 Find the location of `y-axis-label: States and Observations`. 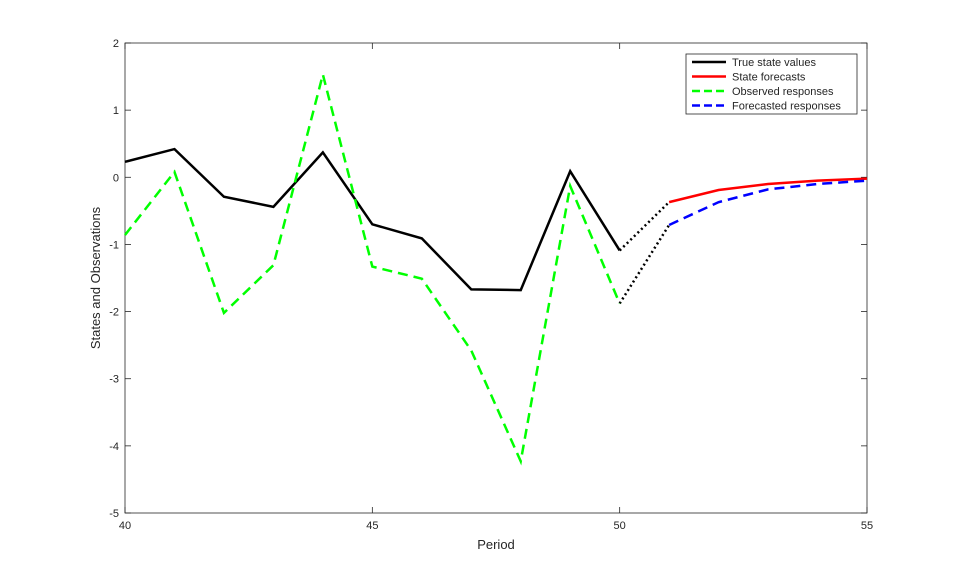

y-axis-label: States and Observations is located at coordinates (95, 277).